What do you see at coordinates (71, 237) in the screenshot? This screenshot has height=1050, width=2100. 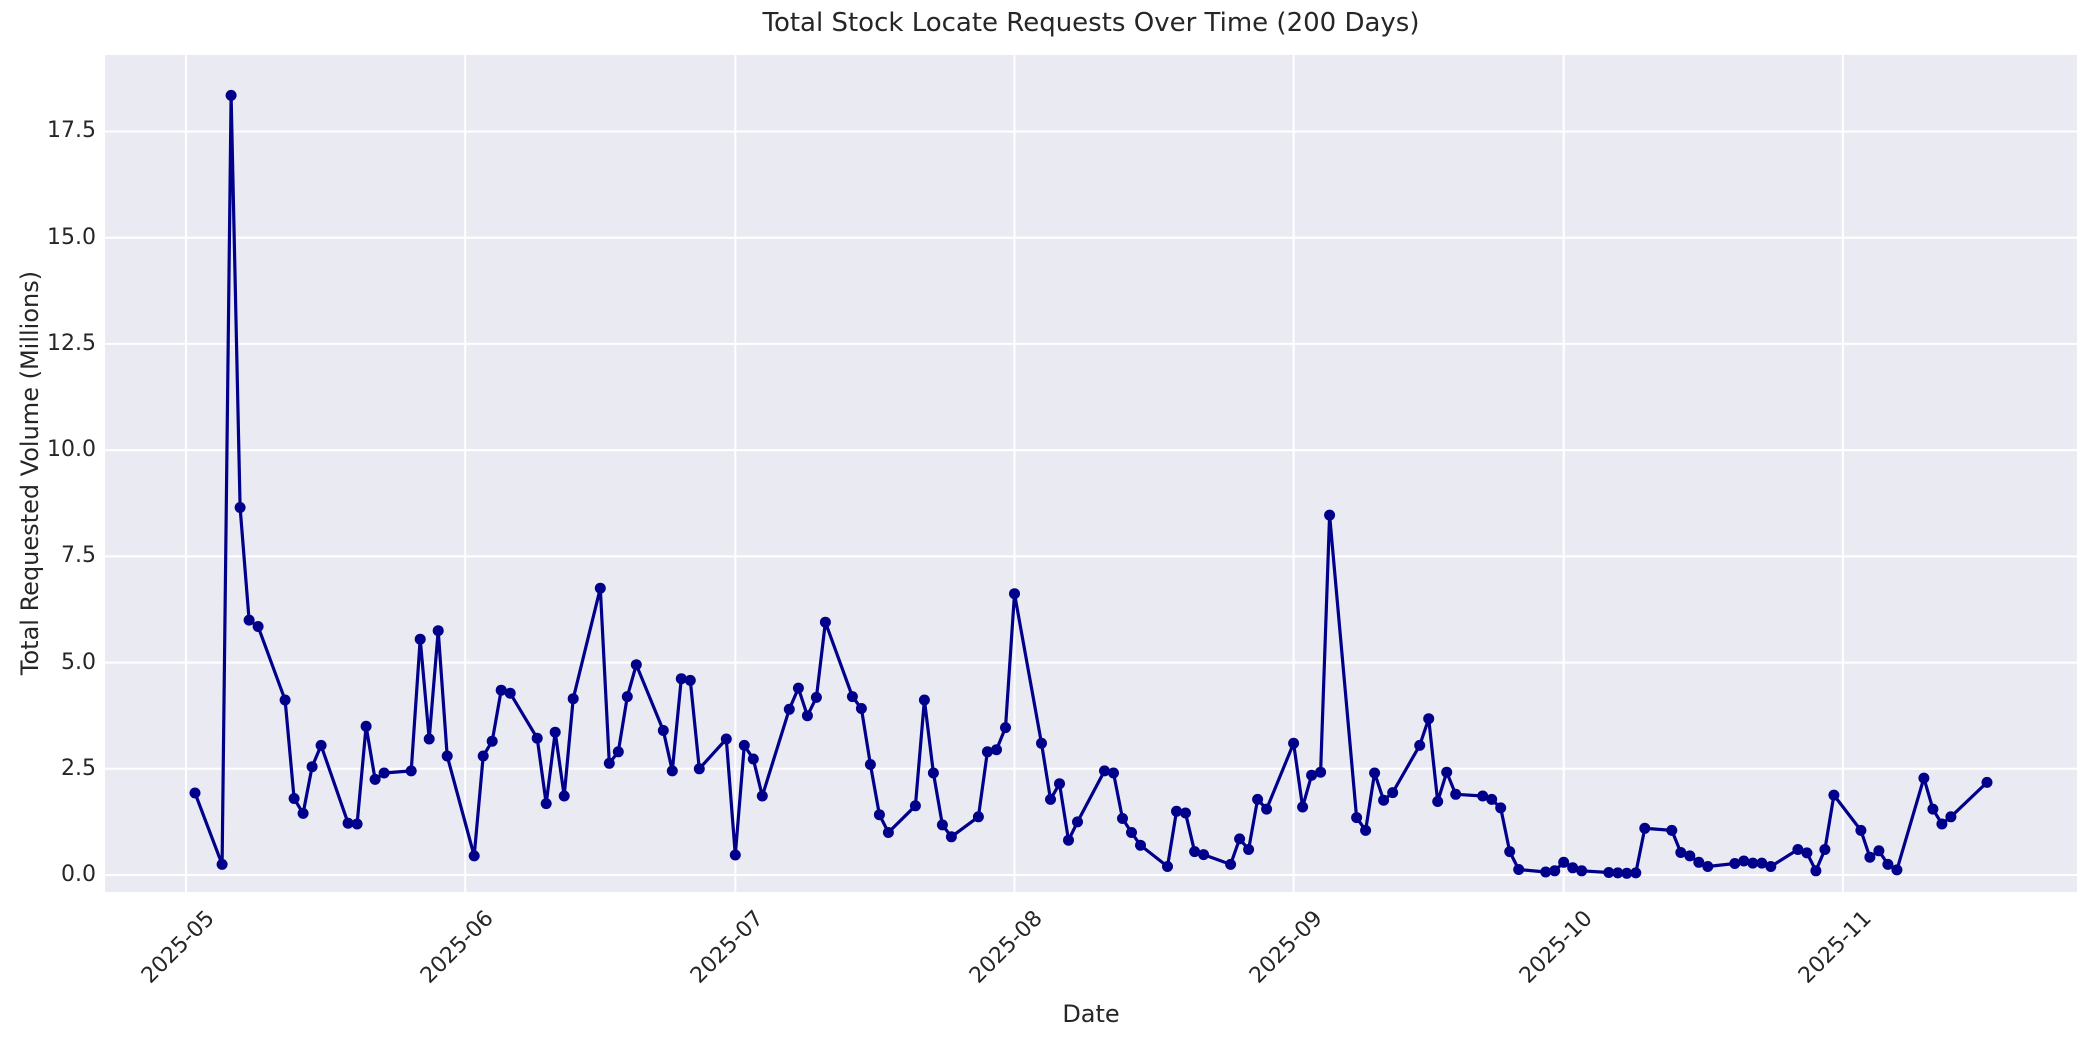 I see `y-tick-label: 15.0` at bounding box center [71, 237].